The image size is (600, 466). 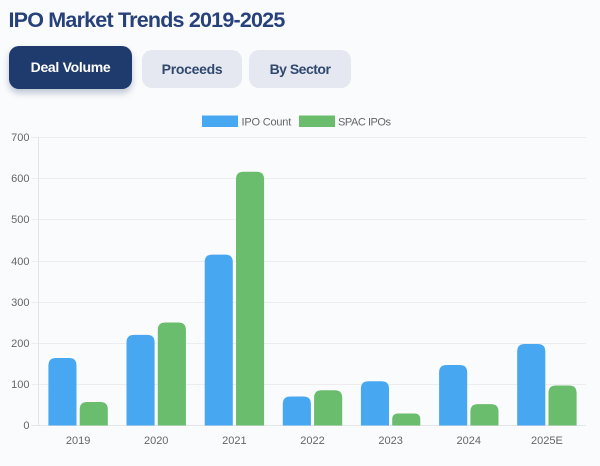 What do you see at coordinates (78, 441) in the screenshot?
I see `svg-text: 2019` at bounding box center [78, 441].